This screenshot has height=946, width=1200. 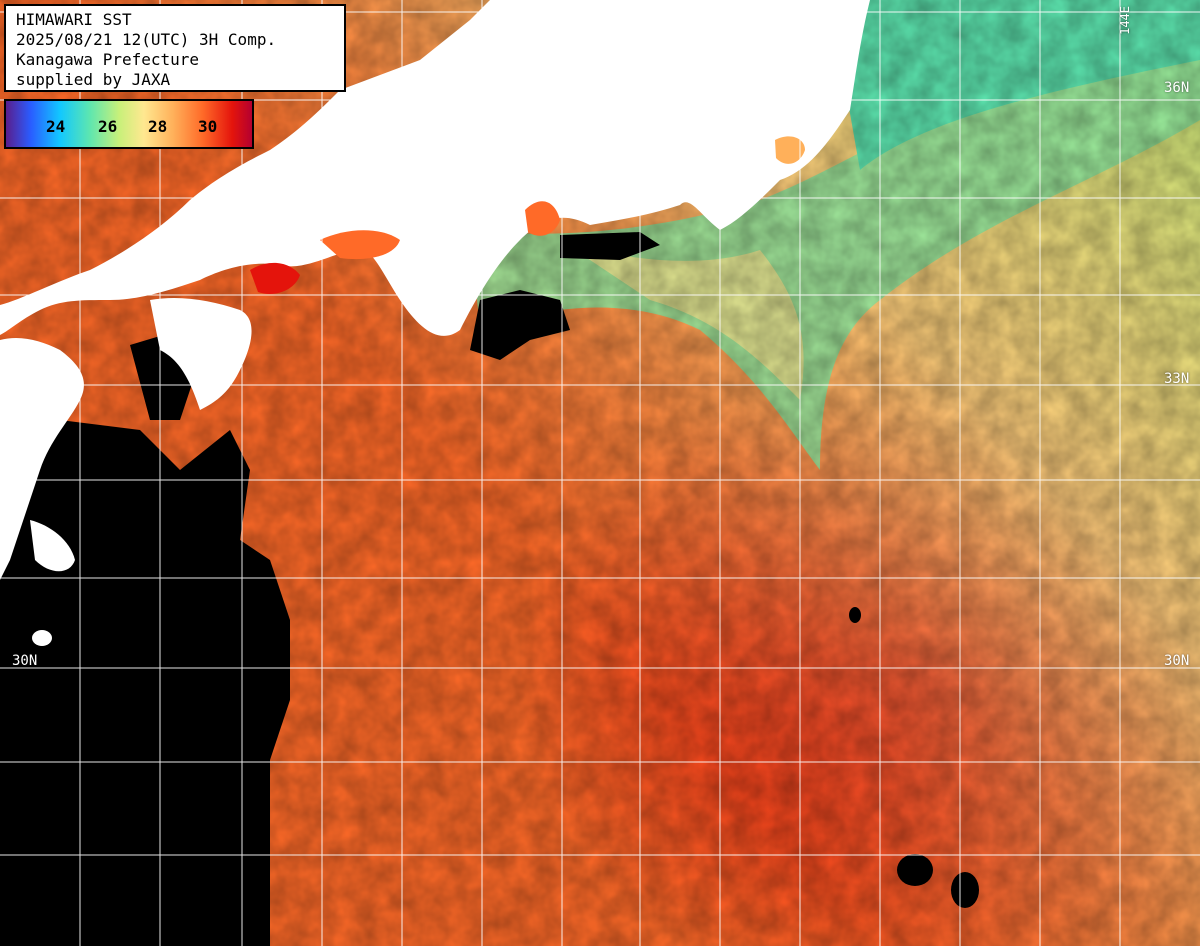 What do you see at coordinates (542, 218) in the screenshot?
I see `ise-bay-warm` at bounding box center [542, 218].